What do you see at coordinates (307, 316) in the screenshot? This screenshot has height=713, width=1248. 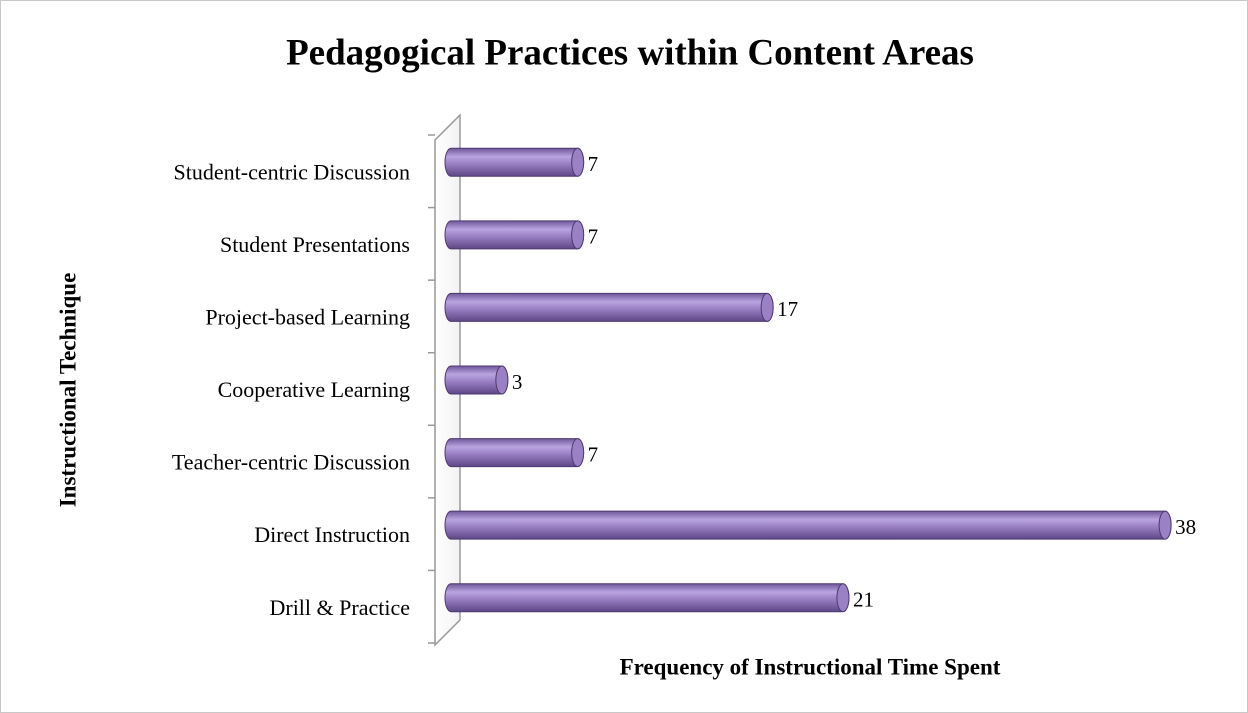 I see `y-tick-label: Project-based Learning` at bounding box center [307, 316].